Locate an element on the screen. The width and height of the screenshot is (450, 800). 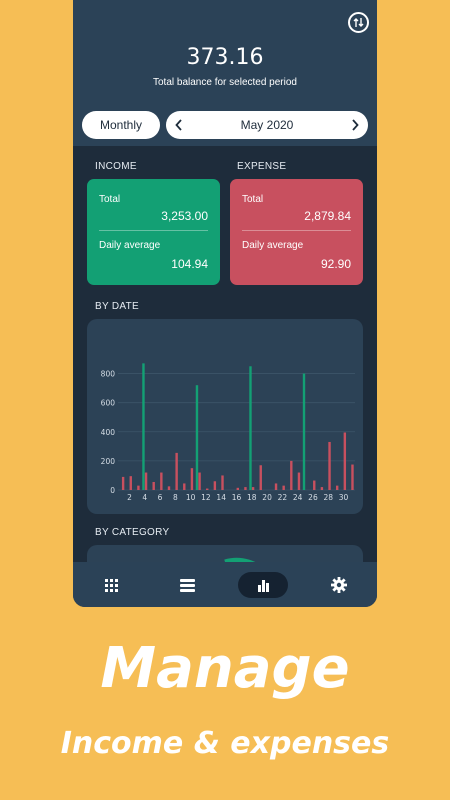
promo-headline: Manage is located at coordinates (225, 668).